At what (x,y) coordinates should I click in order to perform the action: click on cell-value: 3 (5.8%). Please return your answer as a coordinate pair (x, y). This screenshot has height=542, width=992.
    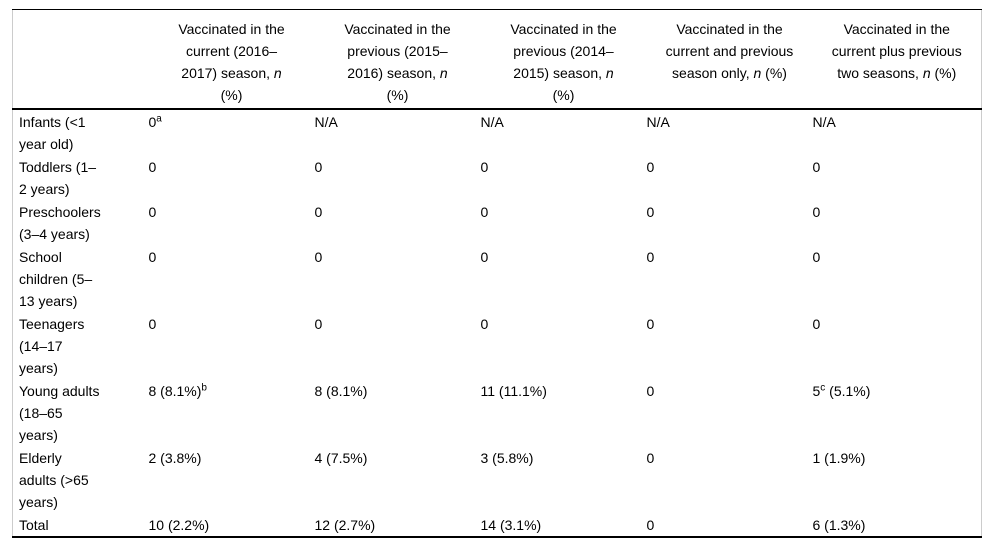
    Looking at the image, I should click on (507, 458).